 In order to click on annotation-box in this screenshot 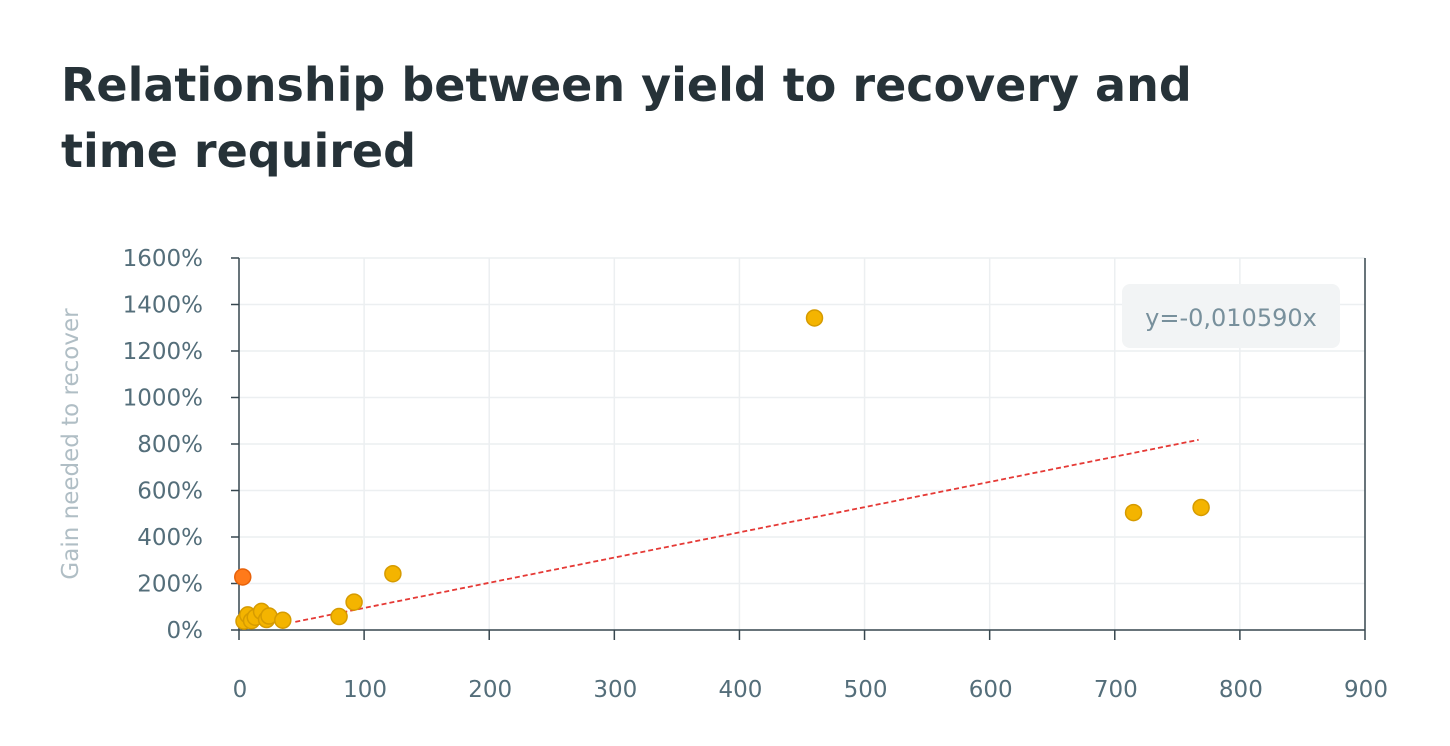, I will do `click(1231, 316)`.